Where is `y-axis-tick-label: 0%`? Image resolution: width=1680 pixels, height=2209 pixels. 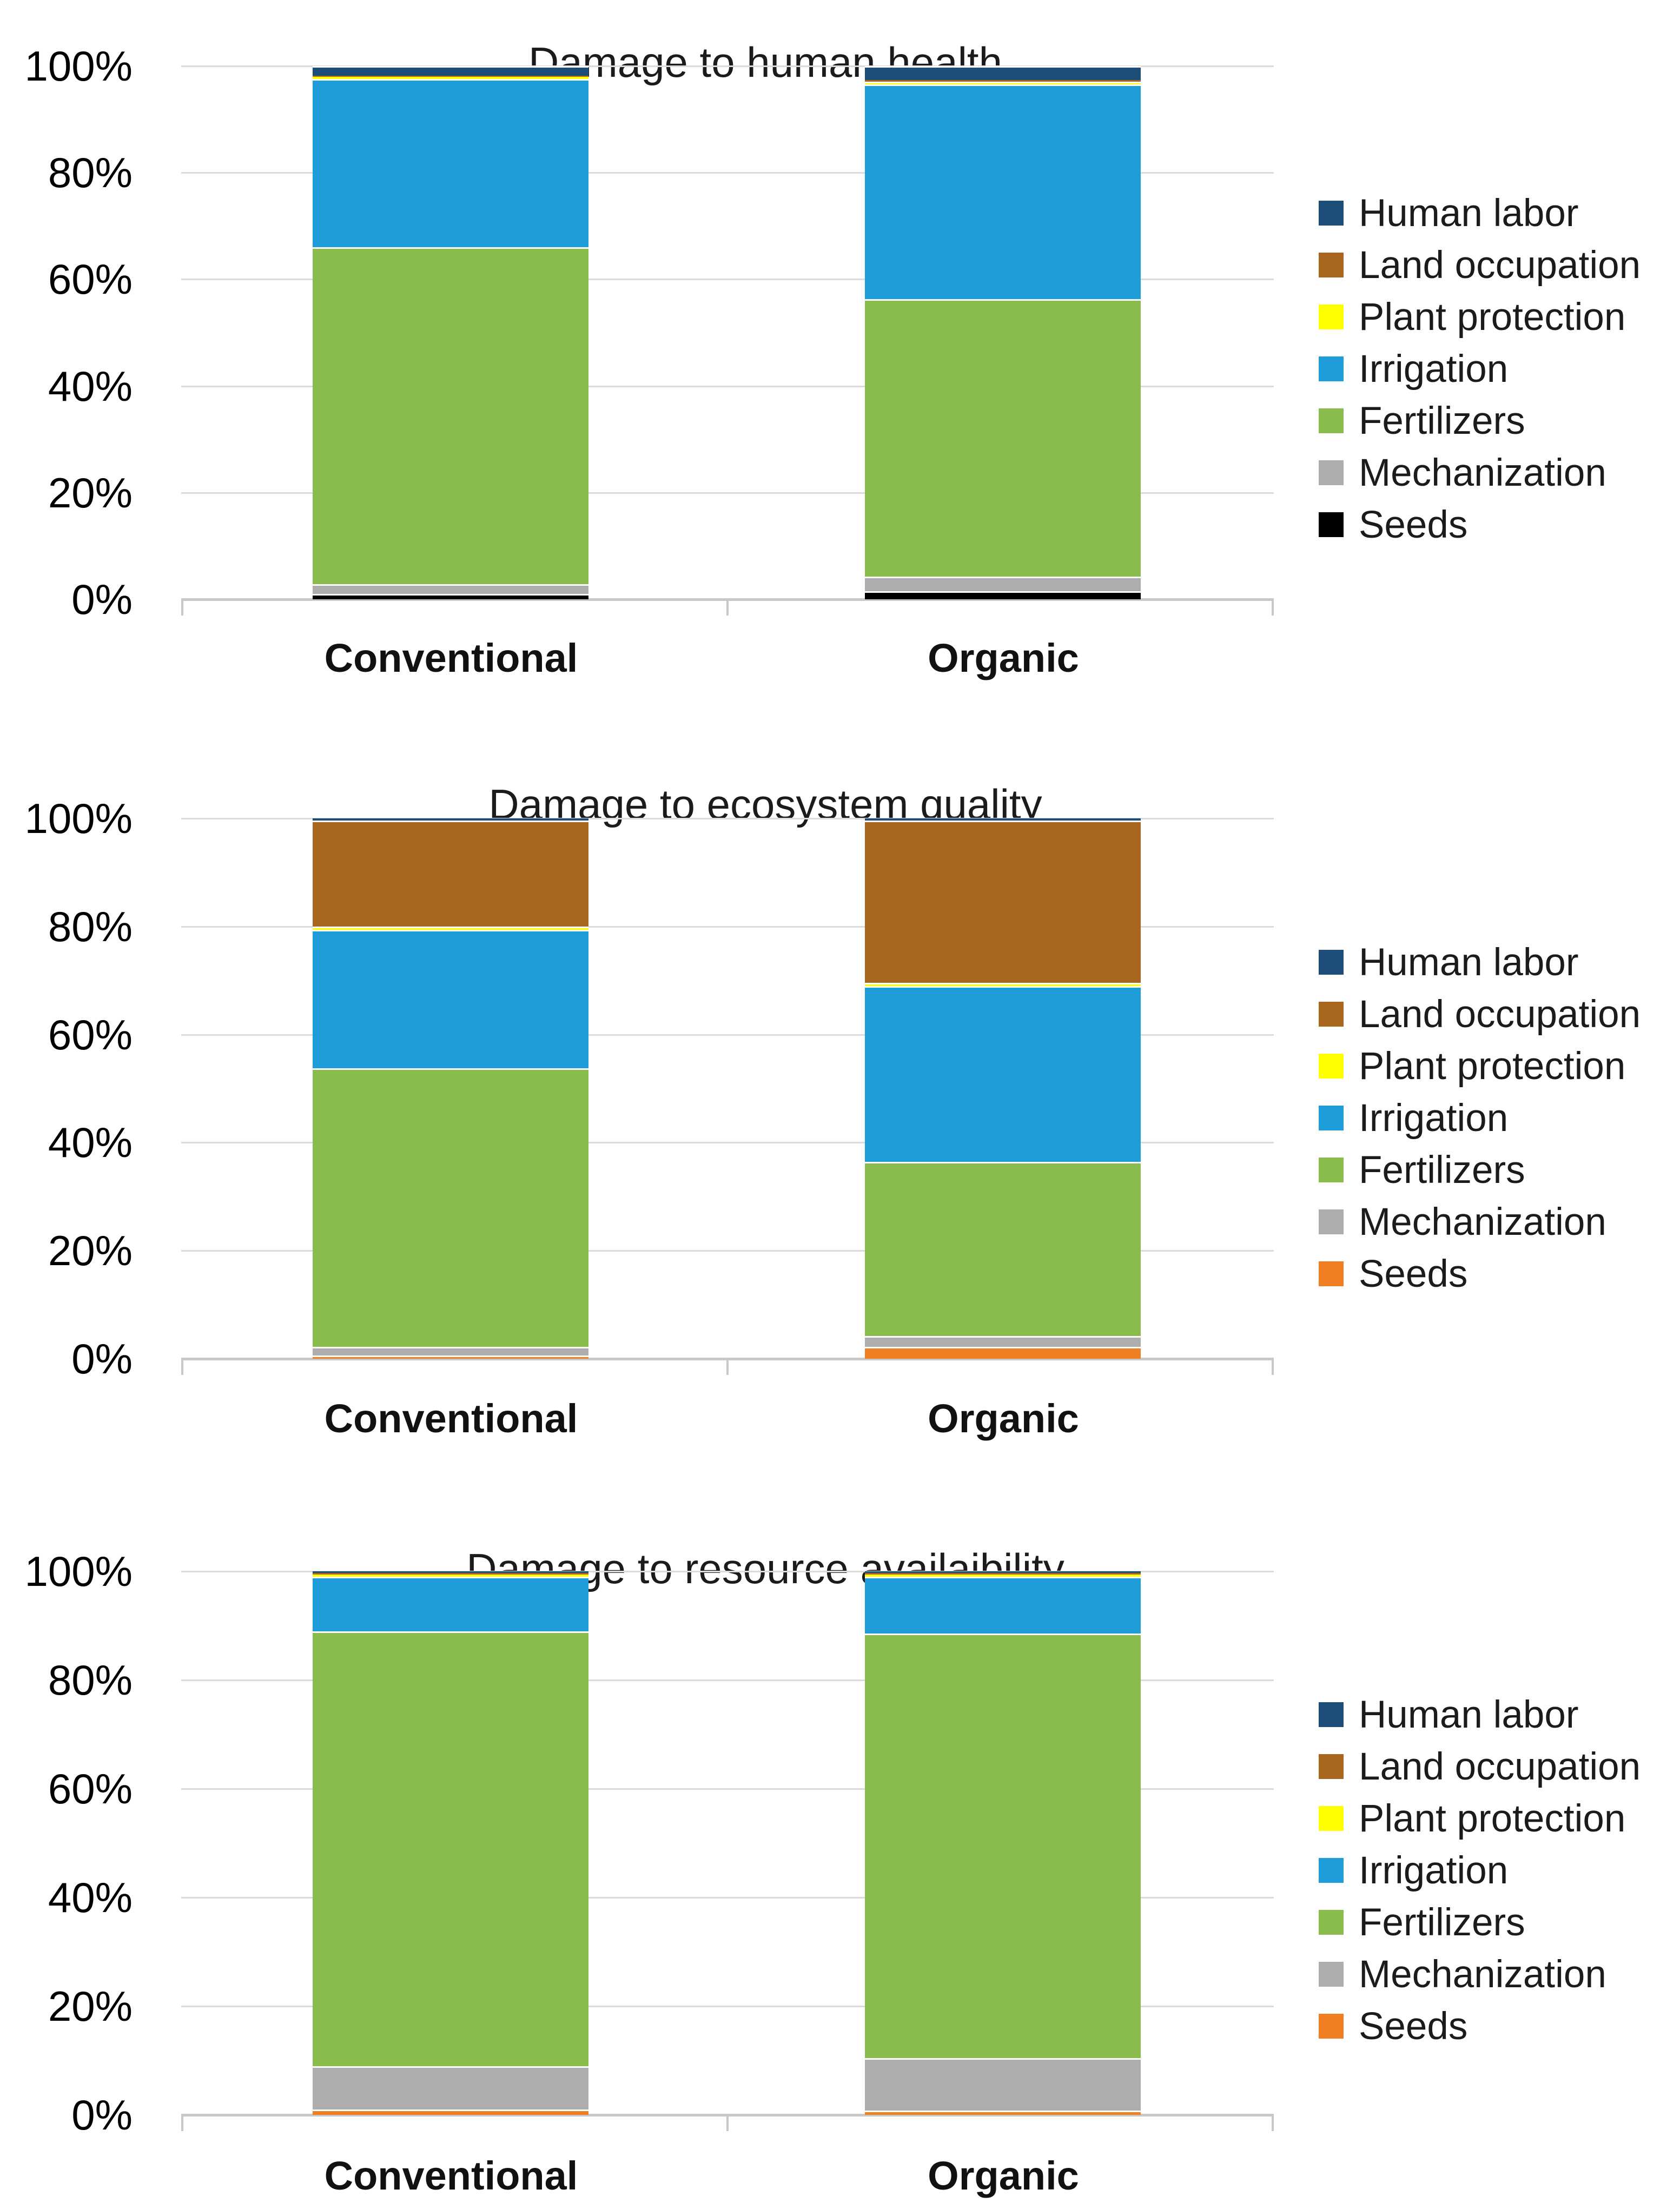 y-axis-tick-label: 0% is located at coordinates (102, 2115).